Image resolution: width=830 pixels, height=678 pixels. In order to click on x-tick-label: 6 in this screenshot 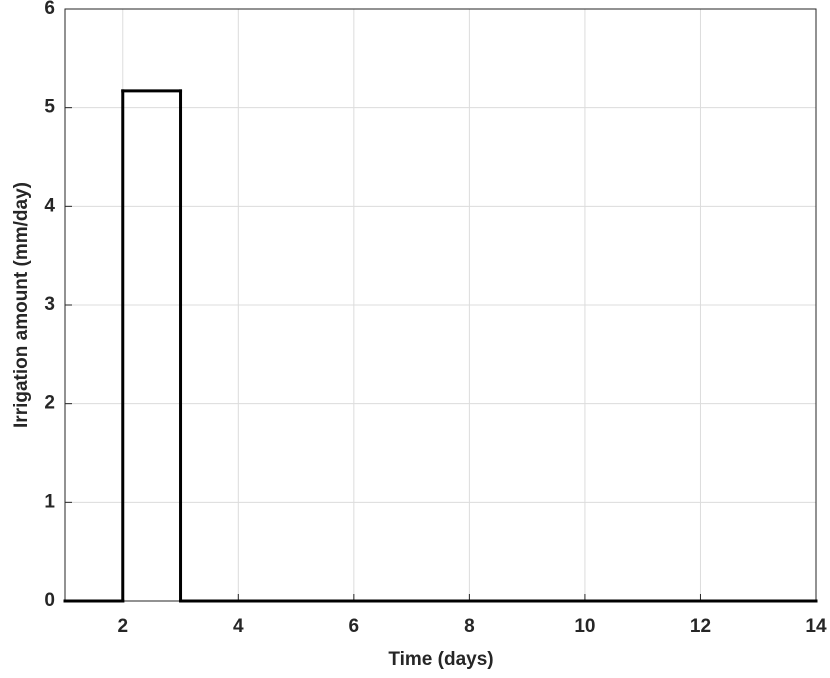, I will do `click(354, 626)`.